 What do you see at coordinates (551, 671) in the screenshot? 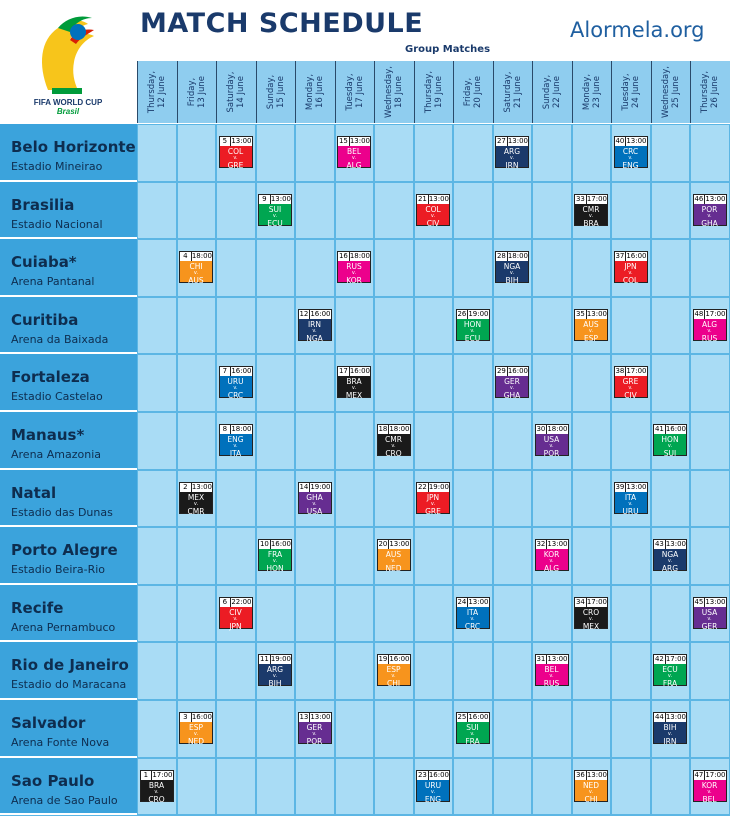
I see `match-31: 31 13:00 BEL v. RUS` at bounding box center [551, 671].